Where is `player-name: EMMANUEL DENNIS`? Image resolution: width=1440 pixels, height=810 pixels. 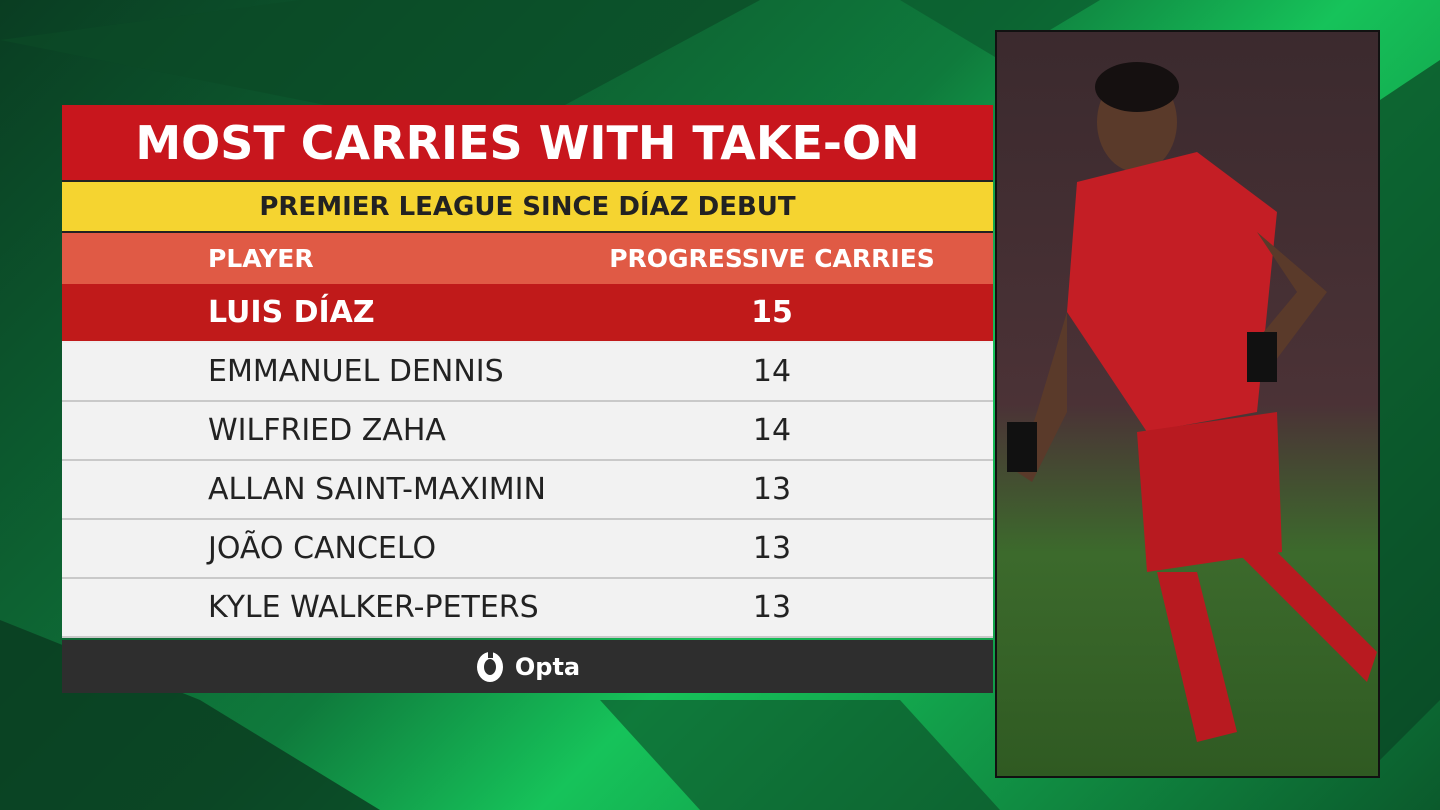
player-name: EMMANUEL DENNIS is located at coordinates (356, 371).